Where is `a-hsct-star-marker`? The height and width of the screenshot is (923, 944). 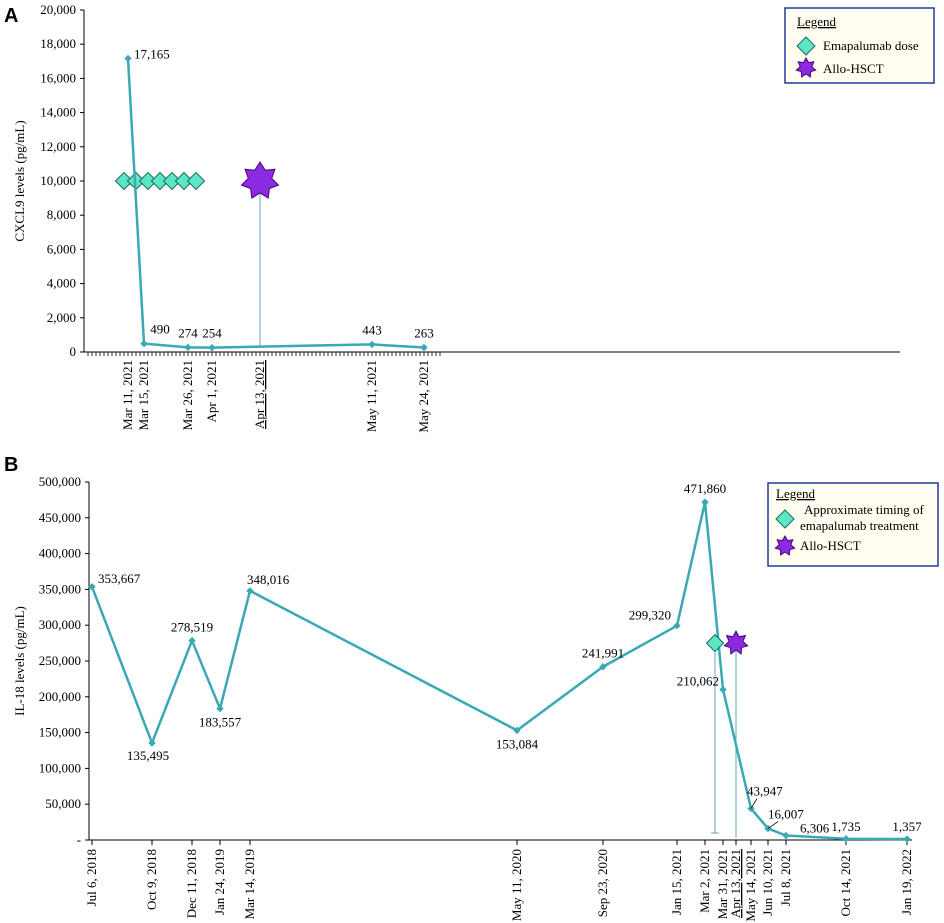
a-hsct-star-marker is located at coordinates (260, 180).